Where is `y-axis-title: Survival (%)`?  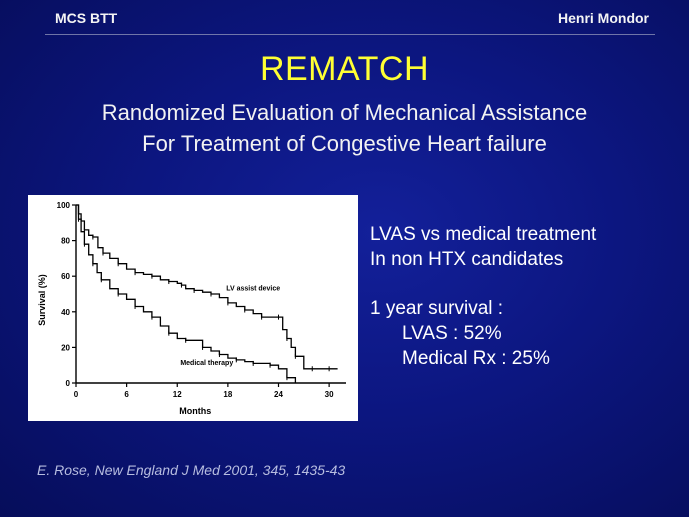 y-axis-title: Survival (%) is located at coordinates (42, 300).